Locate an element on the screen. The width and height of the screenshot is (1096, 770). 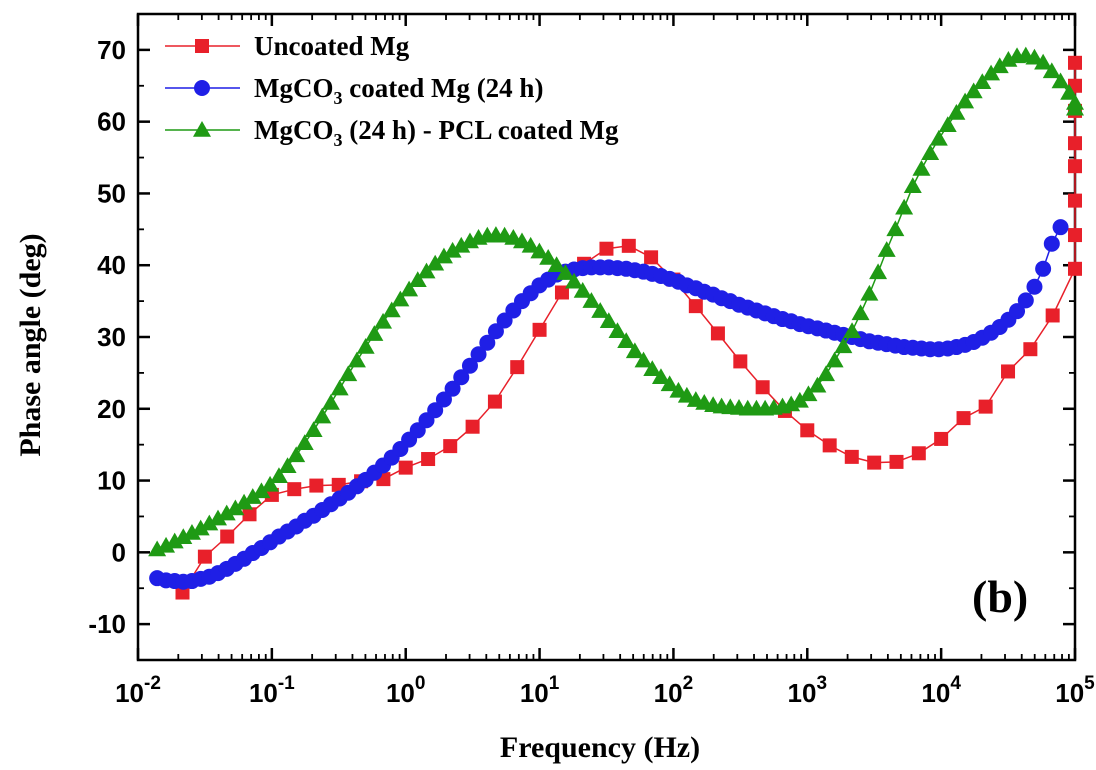
legend-label: Uncoated Mg is located at coordinates (332, 46).